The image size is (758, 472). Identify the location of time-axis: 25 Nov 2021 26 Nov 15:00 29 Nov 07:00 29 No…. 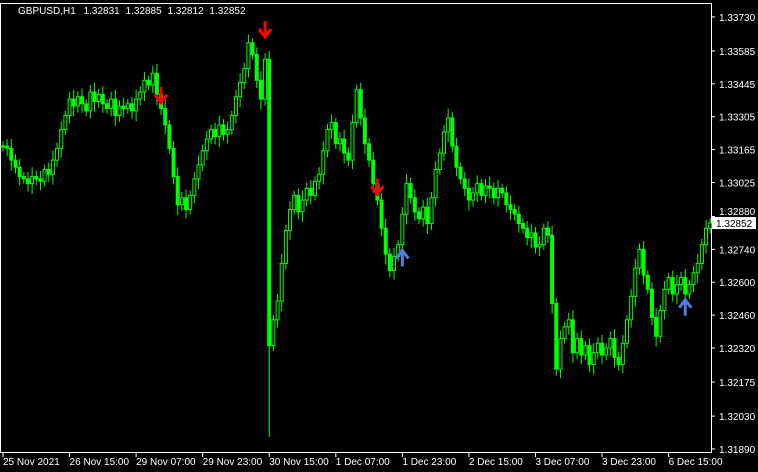
(362, 460).